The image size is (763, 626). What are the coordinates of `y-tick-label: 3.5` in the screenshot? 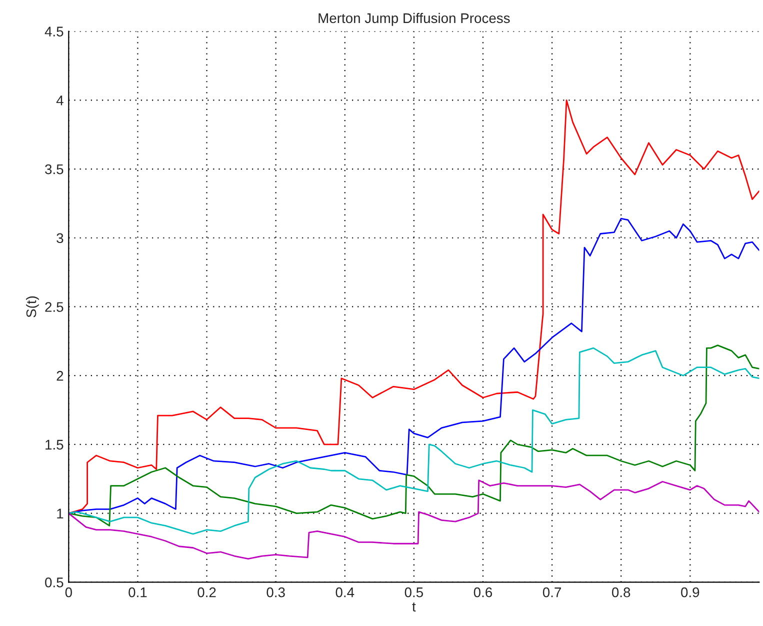 It's located at (54, 169).